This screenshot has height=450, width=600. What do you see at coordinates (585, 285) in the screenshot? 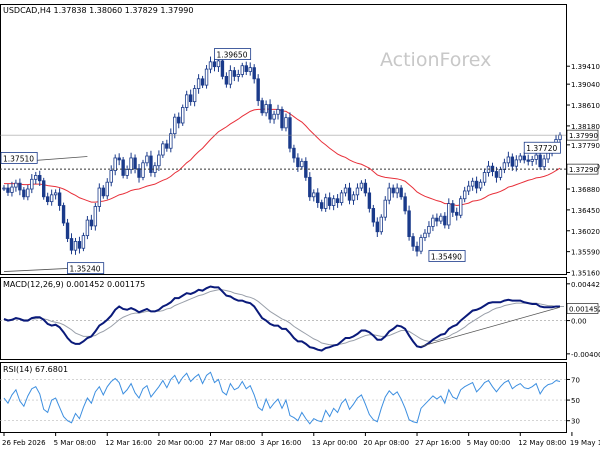
I see `macd-tick-label: 0.004421` at bounding box center [585, 285].